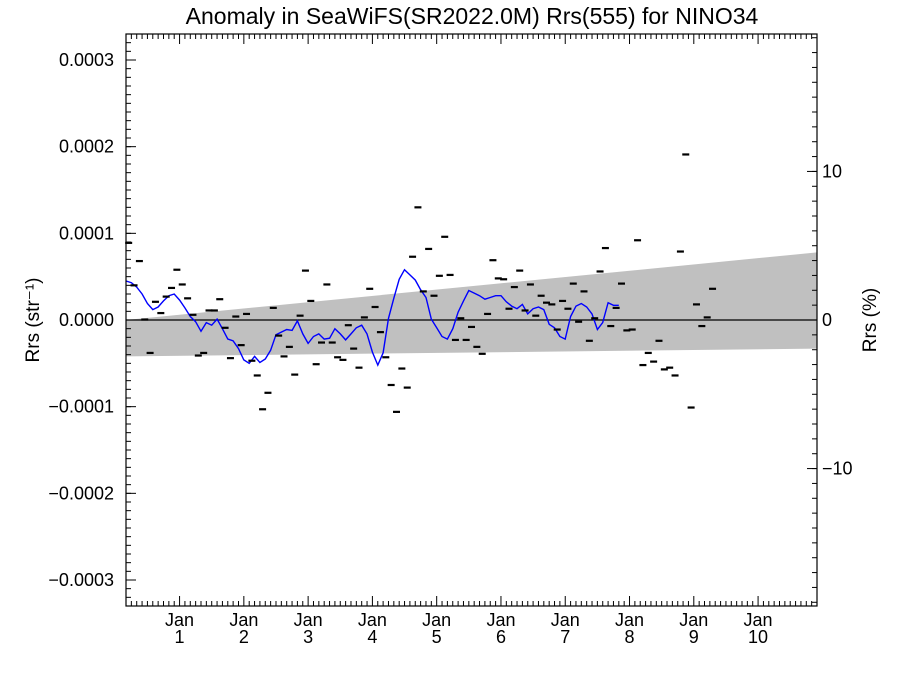 The width and height of the screenshot is (900, 675). I want to click on y-tick-label-left: −0.0001, so click(81, 407).